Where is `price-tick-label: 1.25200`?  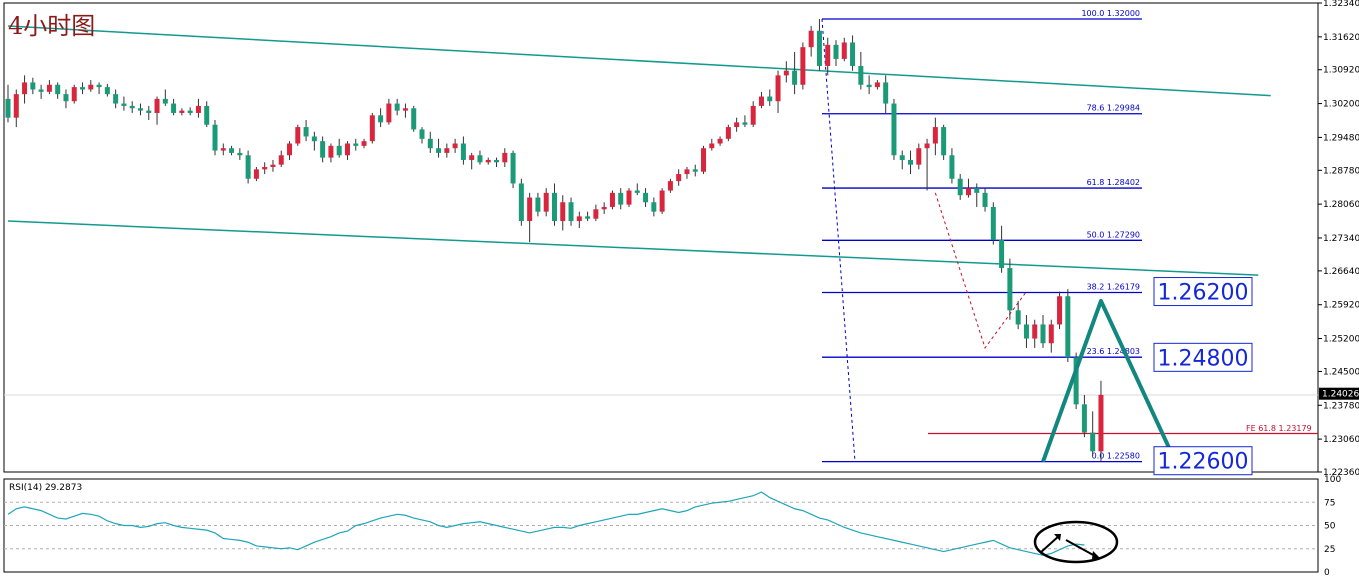 price-tick-label: 1.25200 is located at coordinates (1341, 340).